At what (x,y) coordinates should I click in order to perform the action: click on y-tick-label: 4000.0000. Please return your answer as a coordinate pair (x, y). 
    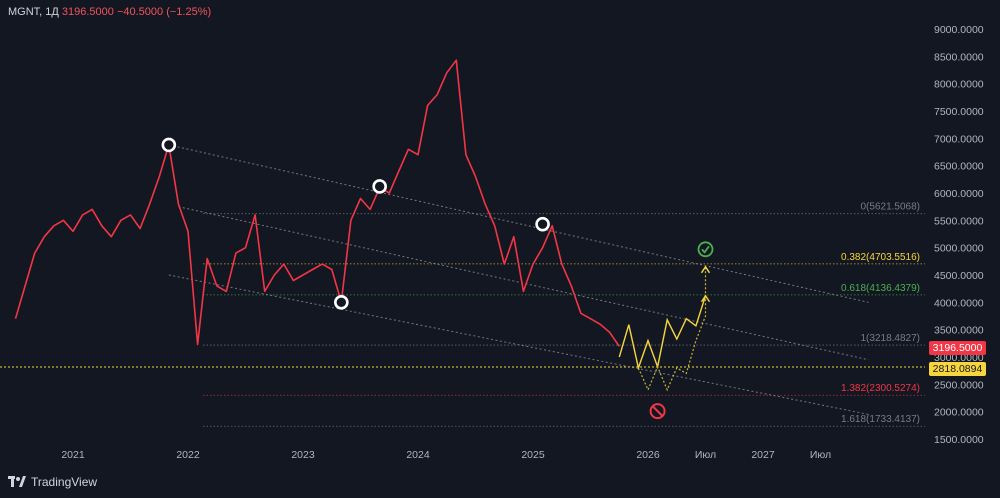
    Looking at the image, I should click on (959, 303).